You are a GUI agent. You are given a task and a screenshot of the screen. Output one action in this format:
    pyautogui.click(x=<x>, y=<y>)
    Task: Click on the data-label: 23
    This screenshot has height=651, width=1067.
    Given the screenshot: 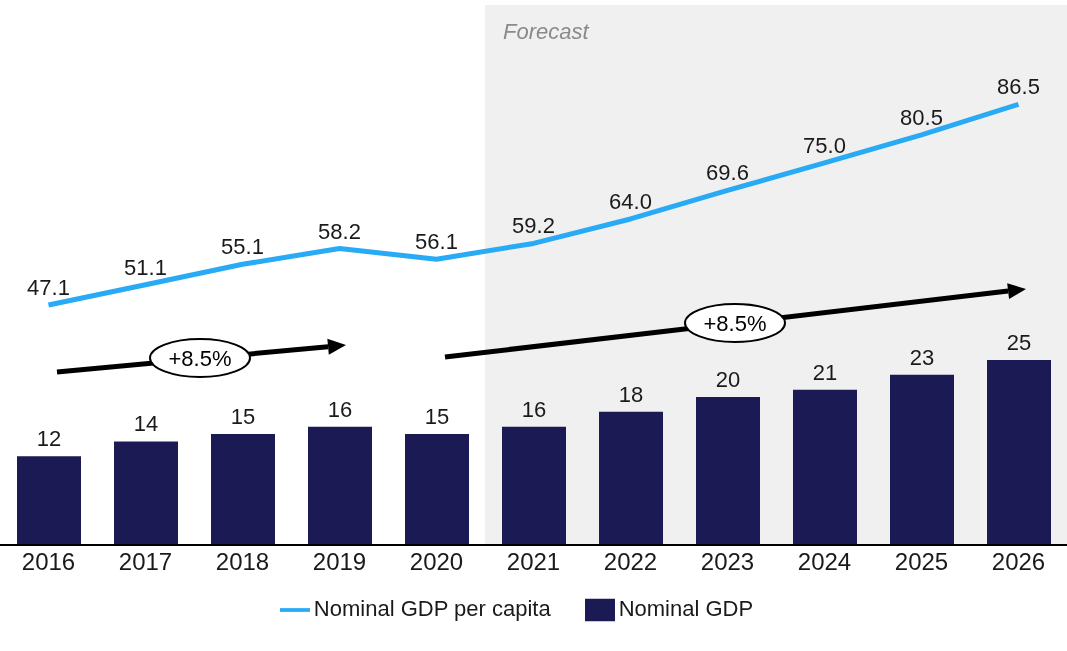 What is the action you would take?
    pyautogui.click(x=922, y=357)
    